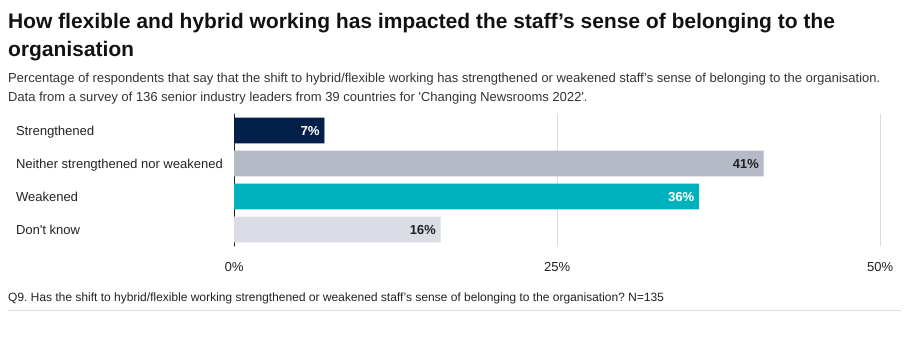 The height and width of the screenshot is (338, 909). Describe the element at coordinates (681, 196) in the screenshot. I see `data-label: 36%` at that location.